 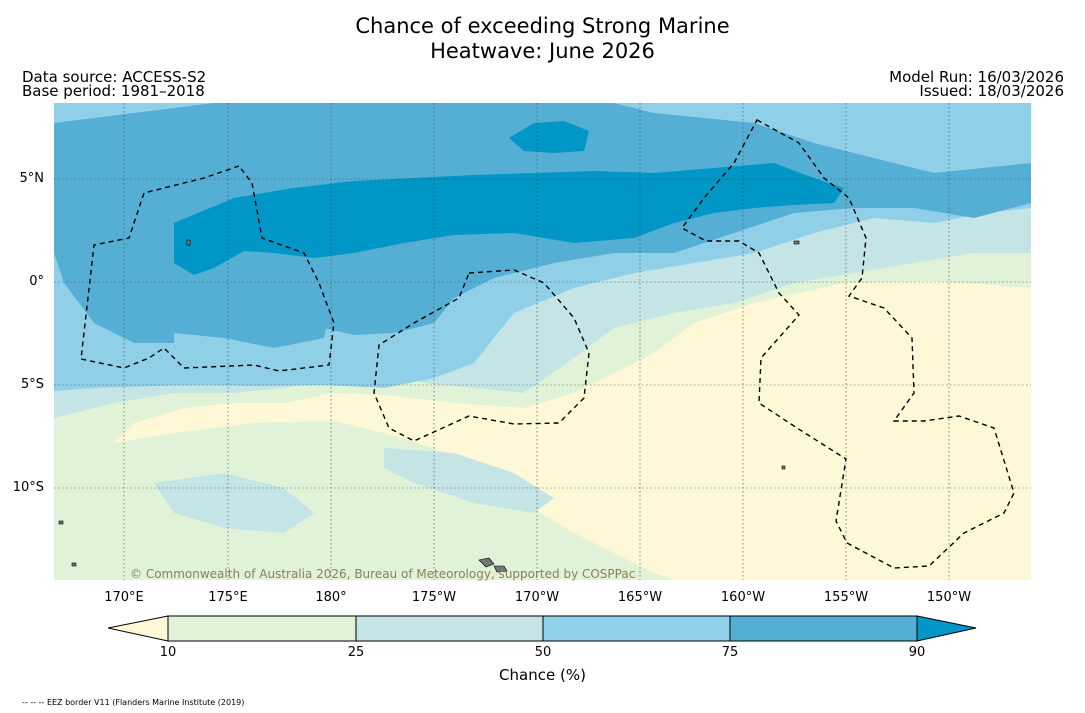 What do you see at coordinates (743, 597) in the screenshot?
I see `lon-label-160w: 160°W` at bounding box center [743, 597].